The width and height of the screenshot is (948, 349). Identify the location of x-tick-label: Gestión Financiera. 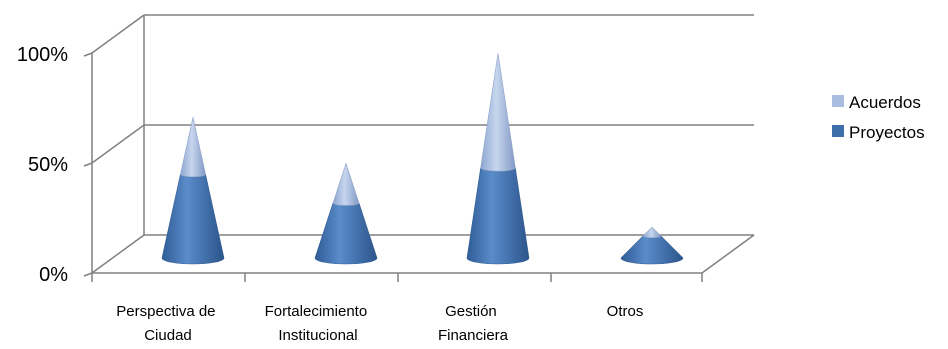
(473, 323).